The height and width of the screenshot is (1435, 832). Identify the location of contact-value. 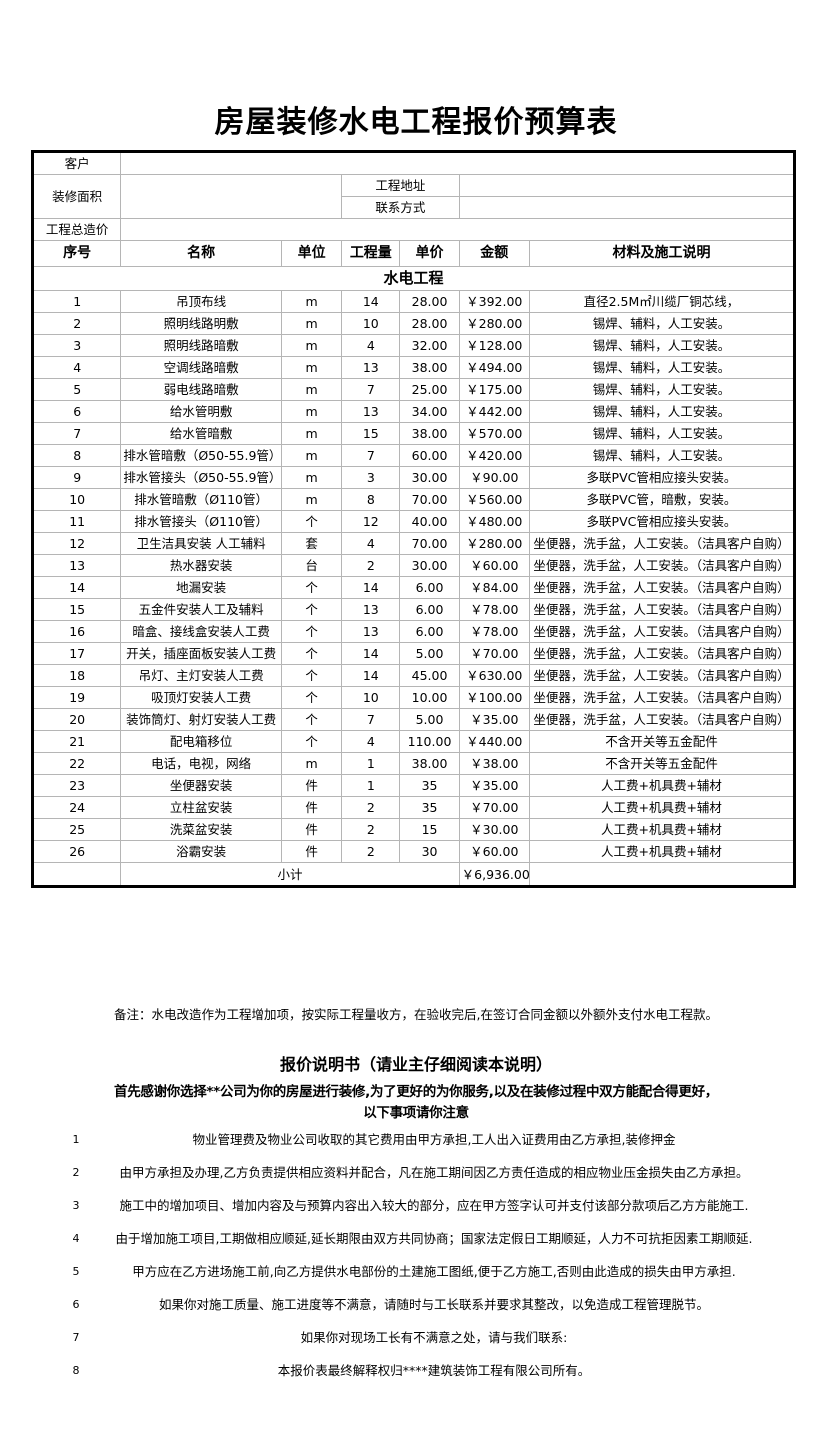
(627, 207).